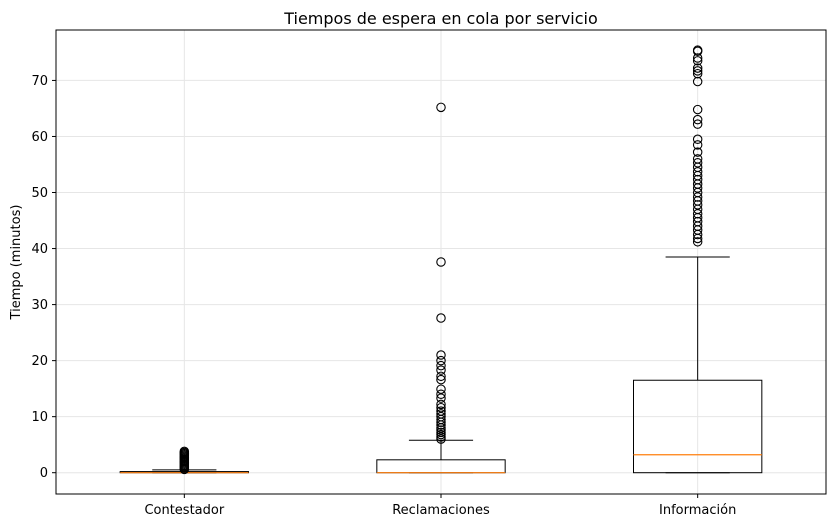 The width and height of the screenshot is (836, 528). I want to click on y-tick-label: 30, so click(39, 305).